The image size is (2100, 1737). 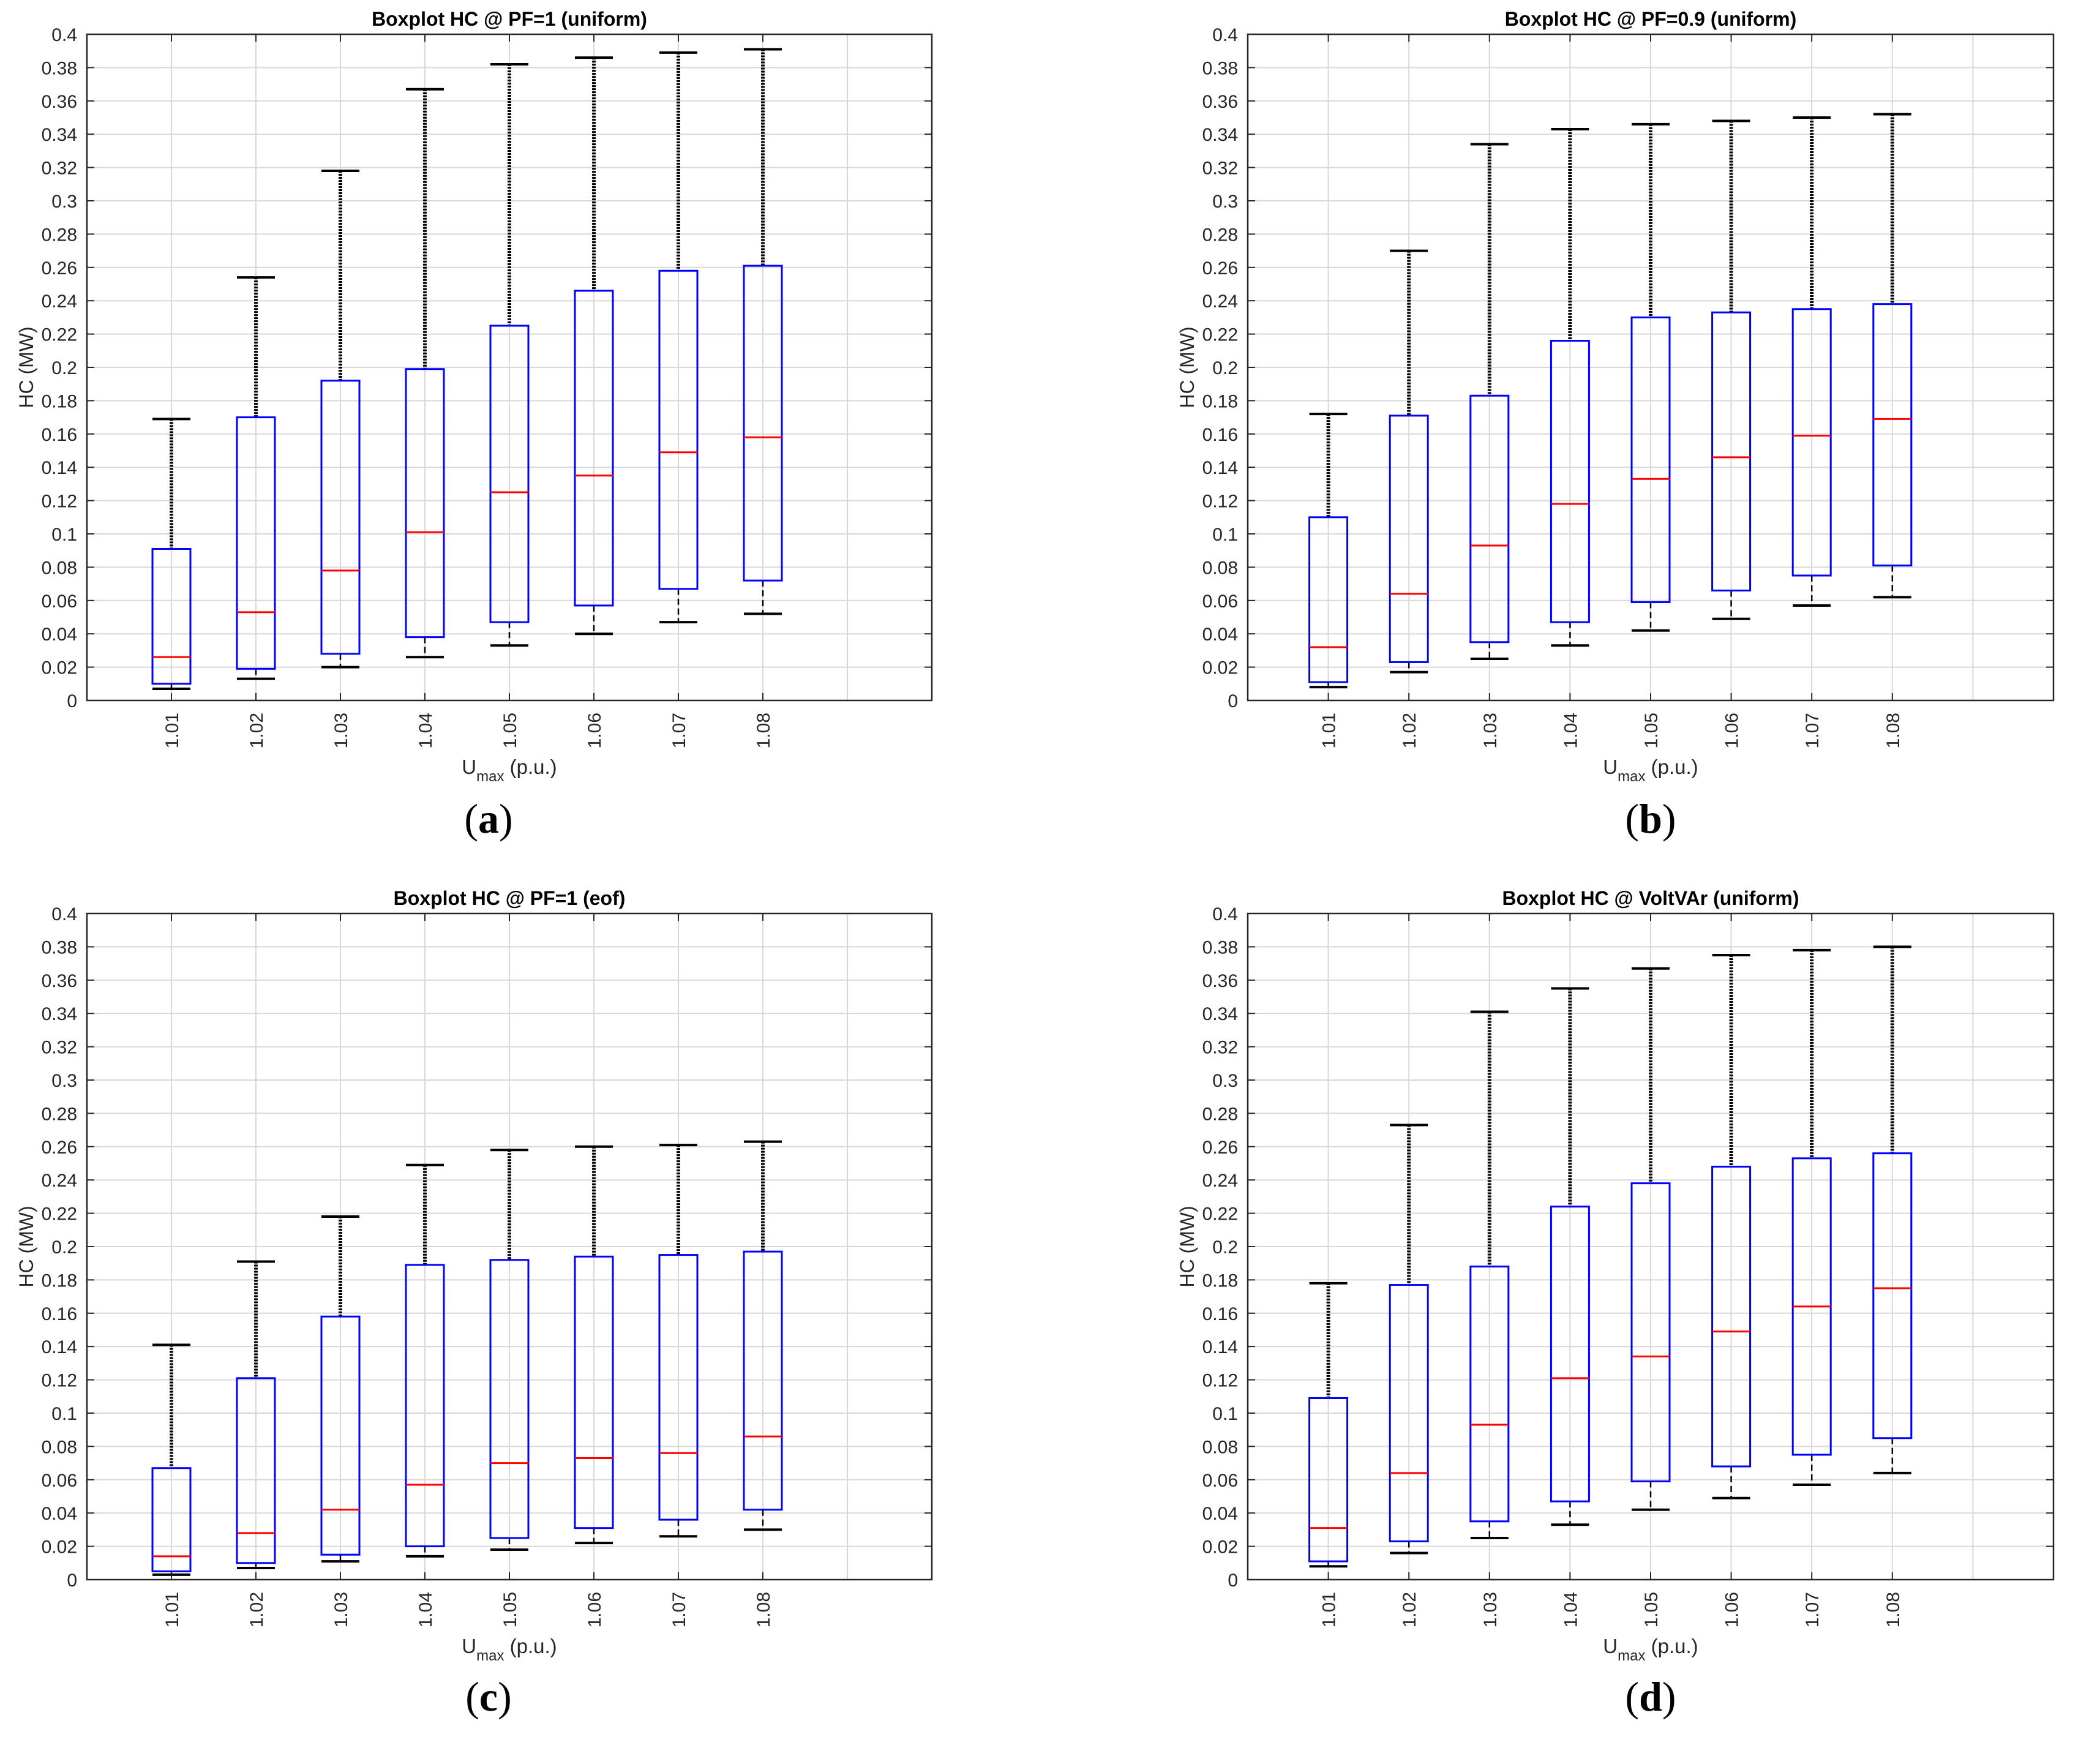 What do you see at coordinates (64, 535) in the screenshot?
I see `y-tick-label: 0.1` at bounding box center [64, 535].